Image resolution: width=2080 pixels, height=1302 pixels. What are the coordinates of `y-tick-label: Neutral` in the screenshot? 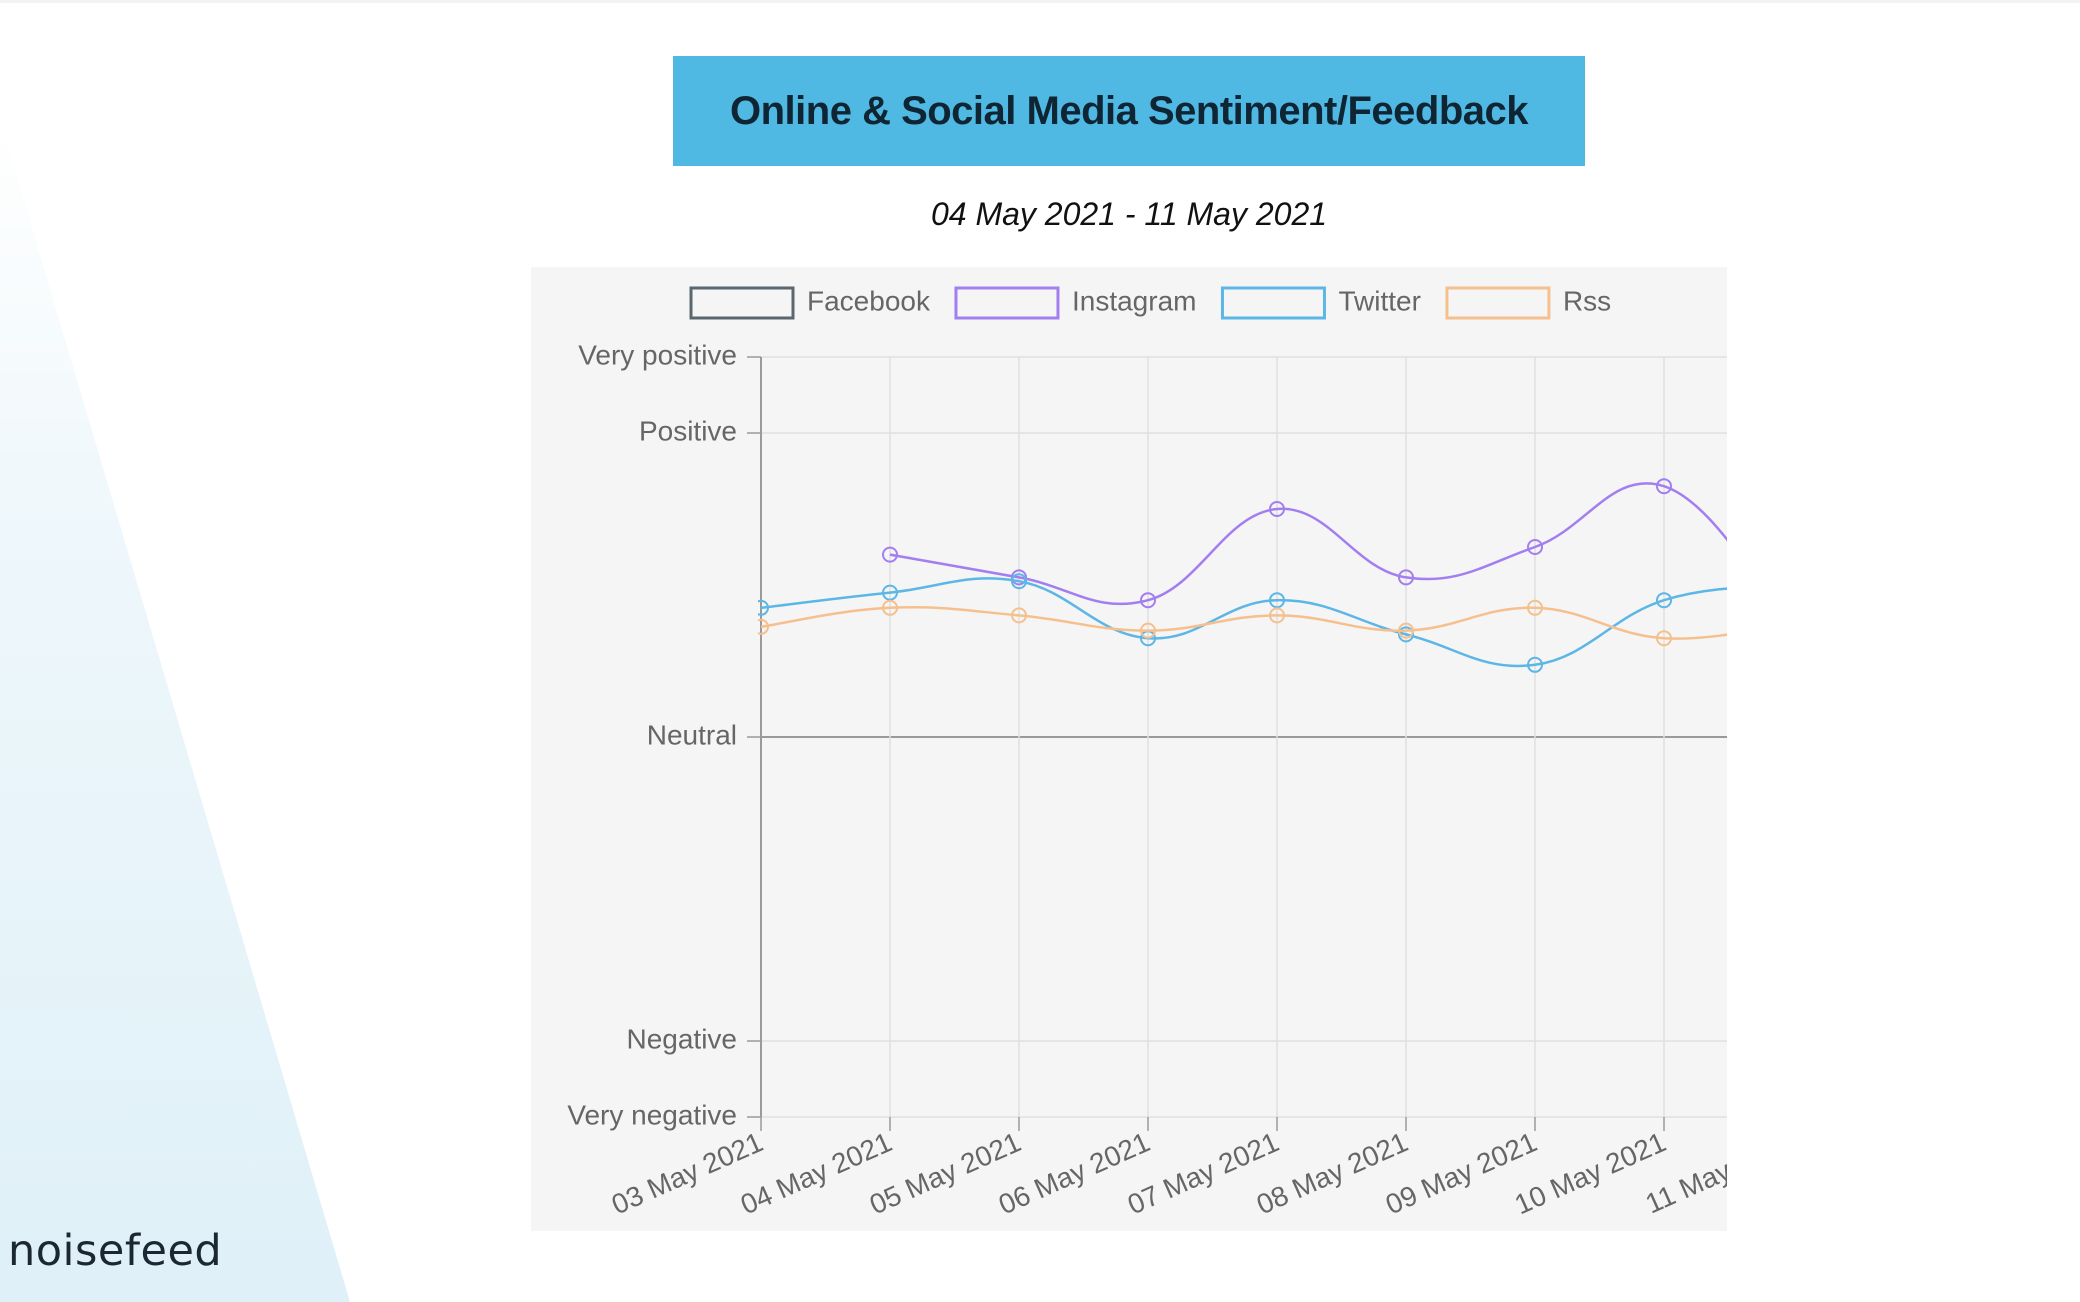 It's located at (692, 734).